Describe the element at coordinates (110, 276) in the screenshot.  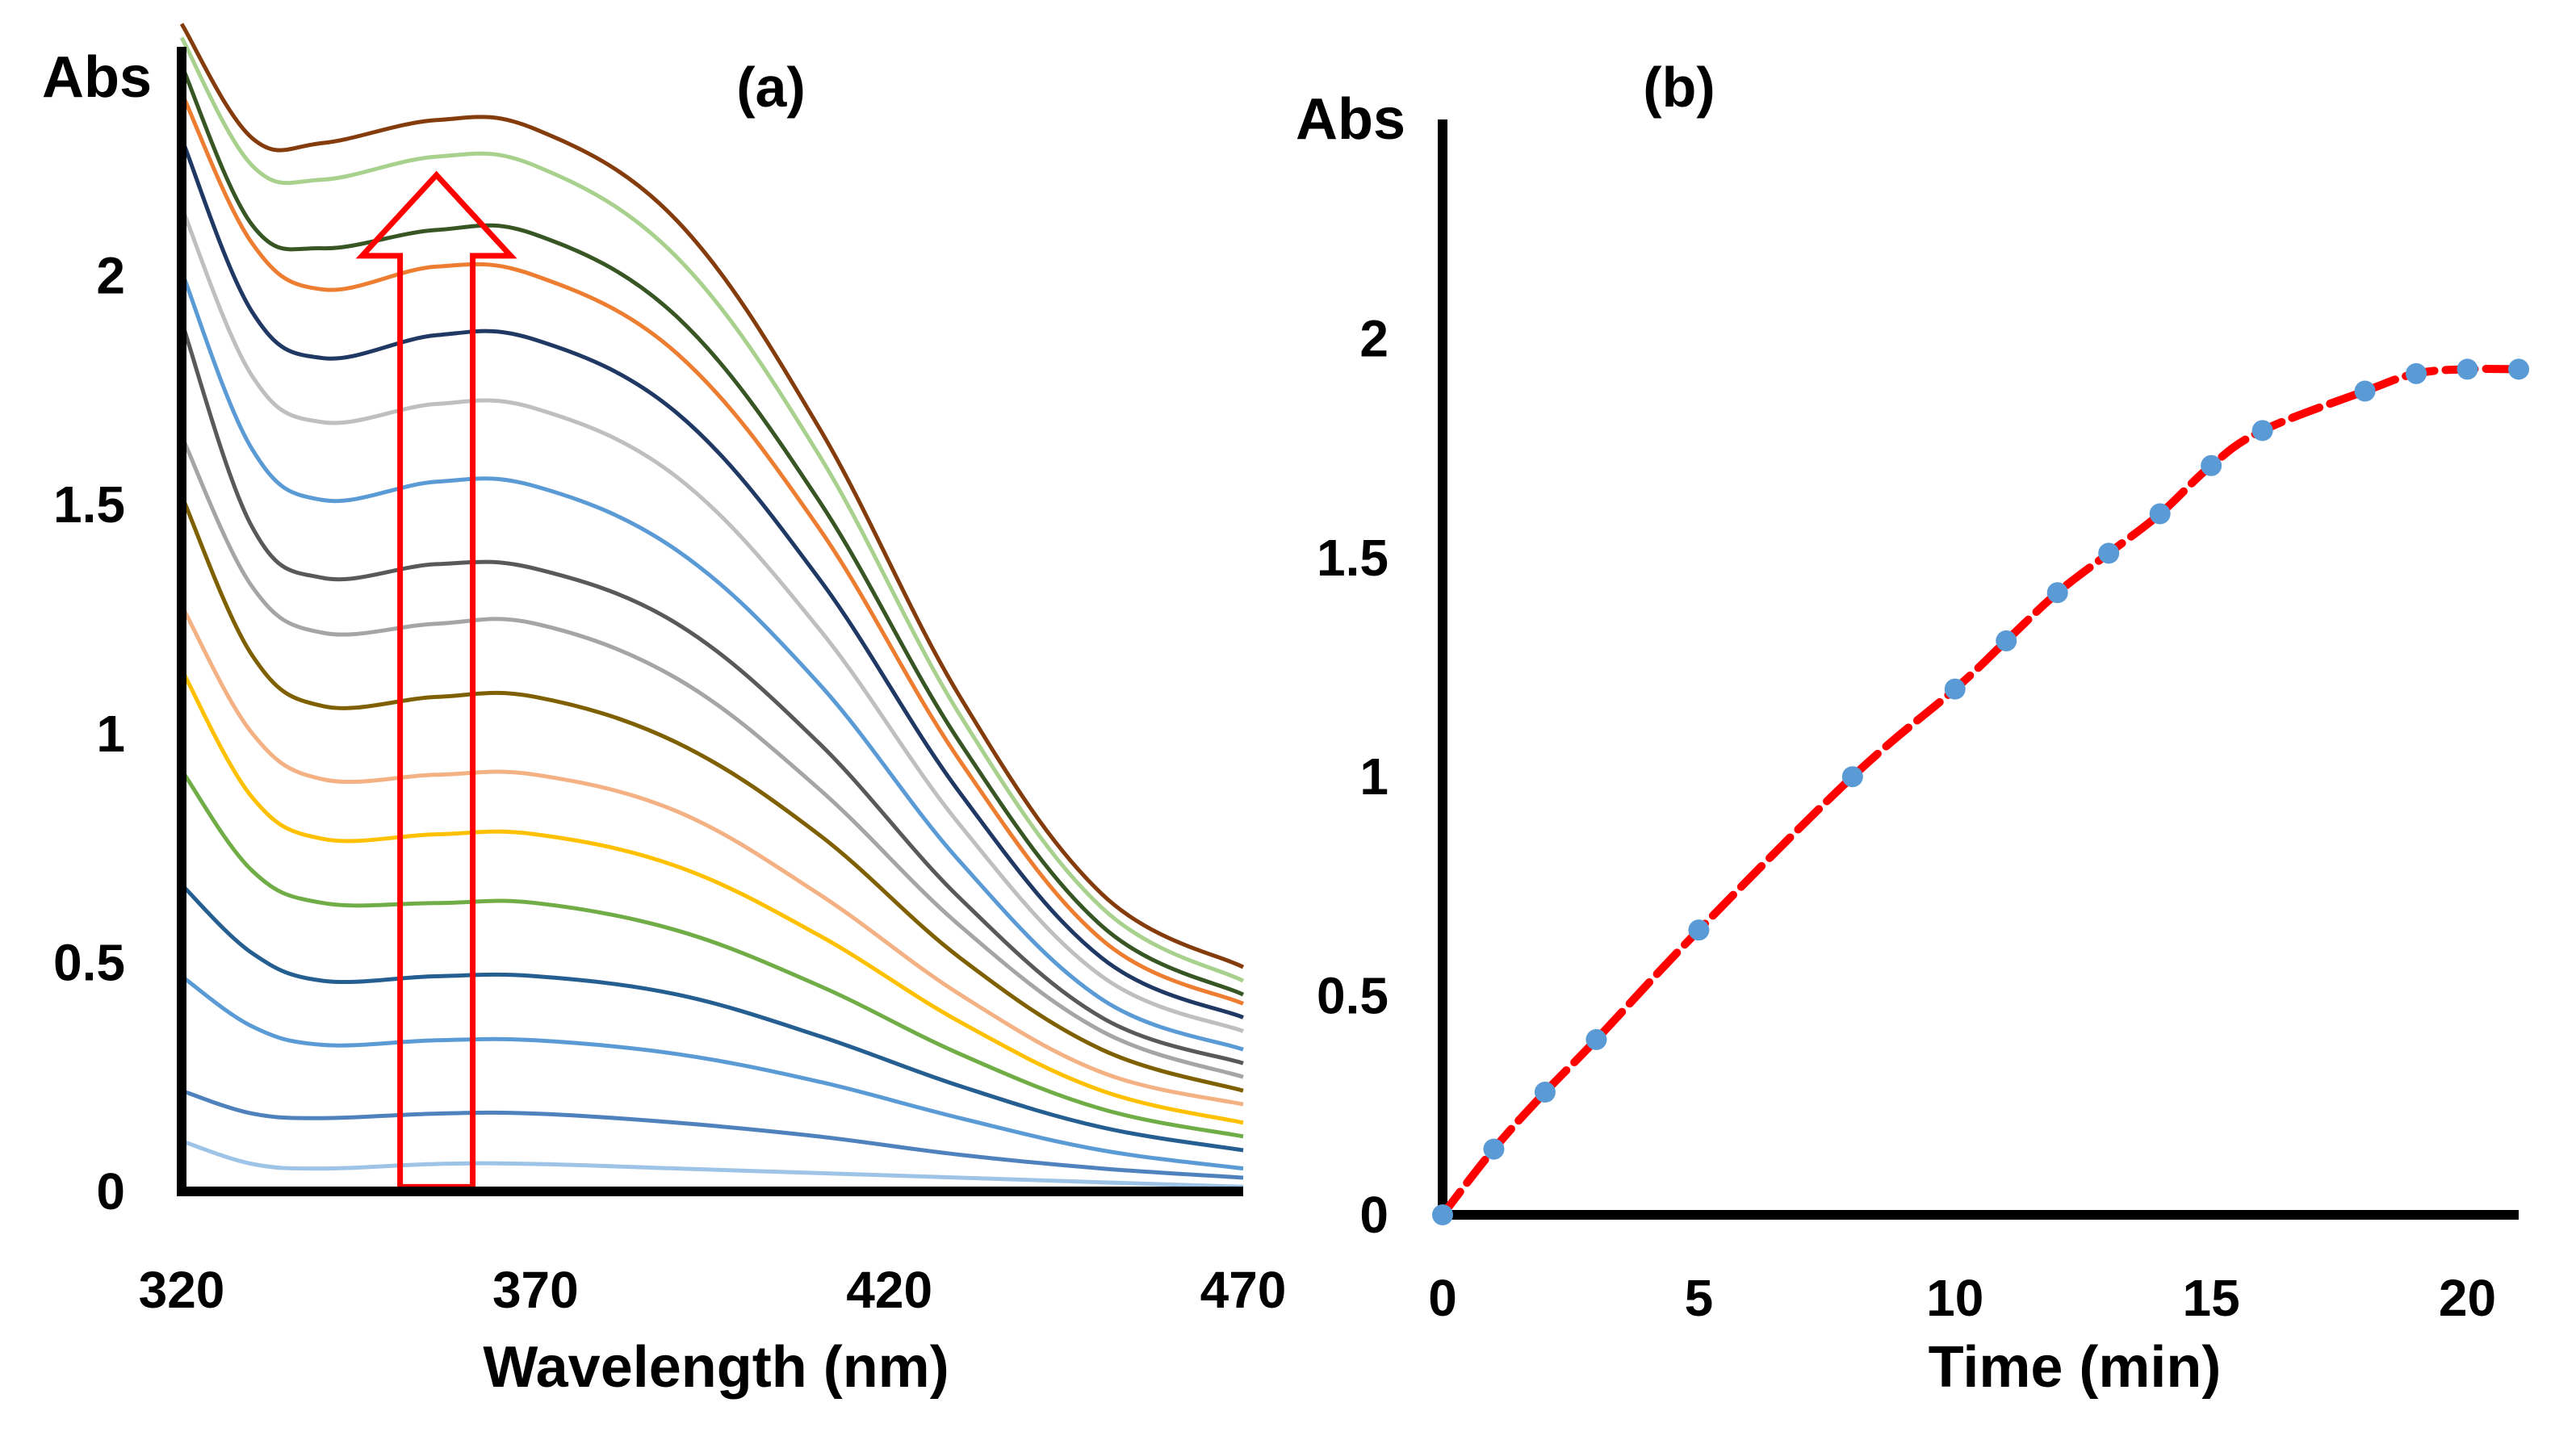
I see `panel-a-y-tick-label: 2` at that location.